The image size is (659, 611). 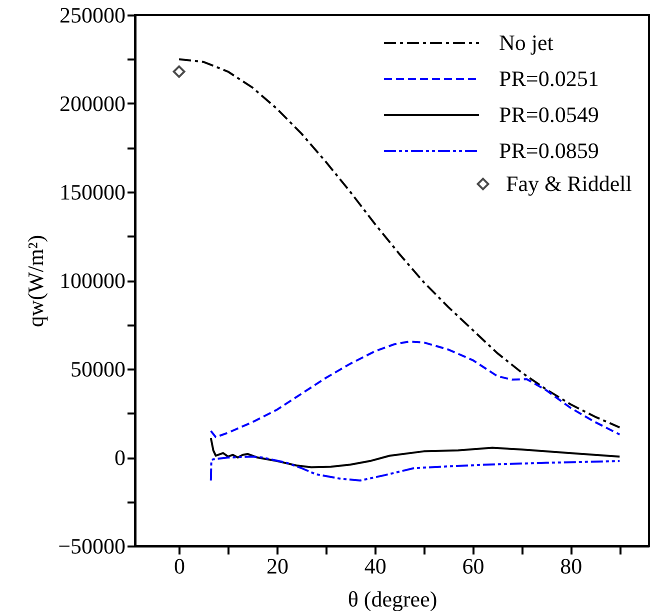 What do you see at coordinates (569, 183) in the screenshot?
I see `legend-label: Fay & Riddell` at bounding box center [569, 183].